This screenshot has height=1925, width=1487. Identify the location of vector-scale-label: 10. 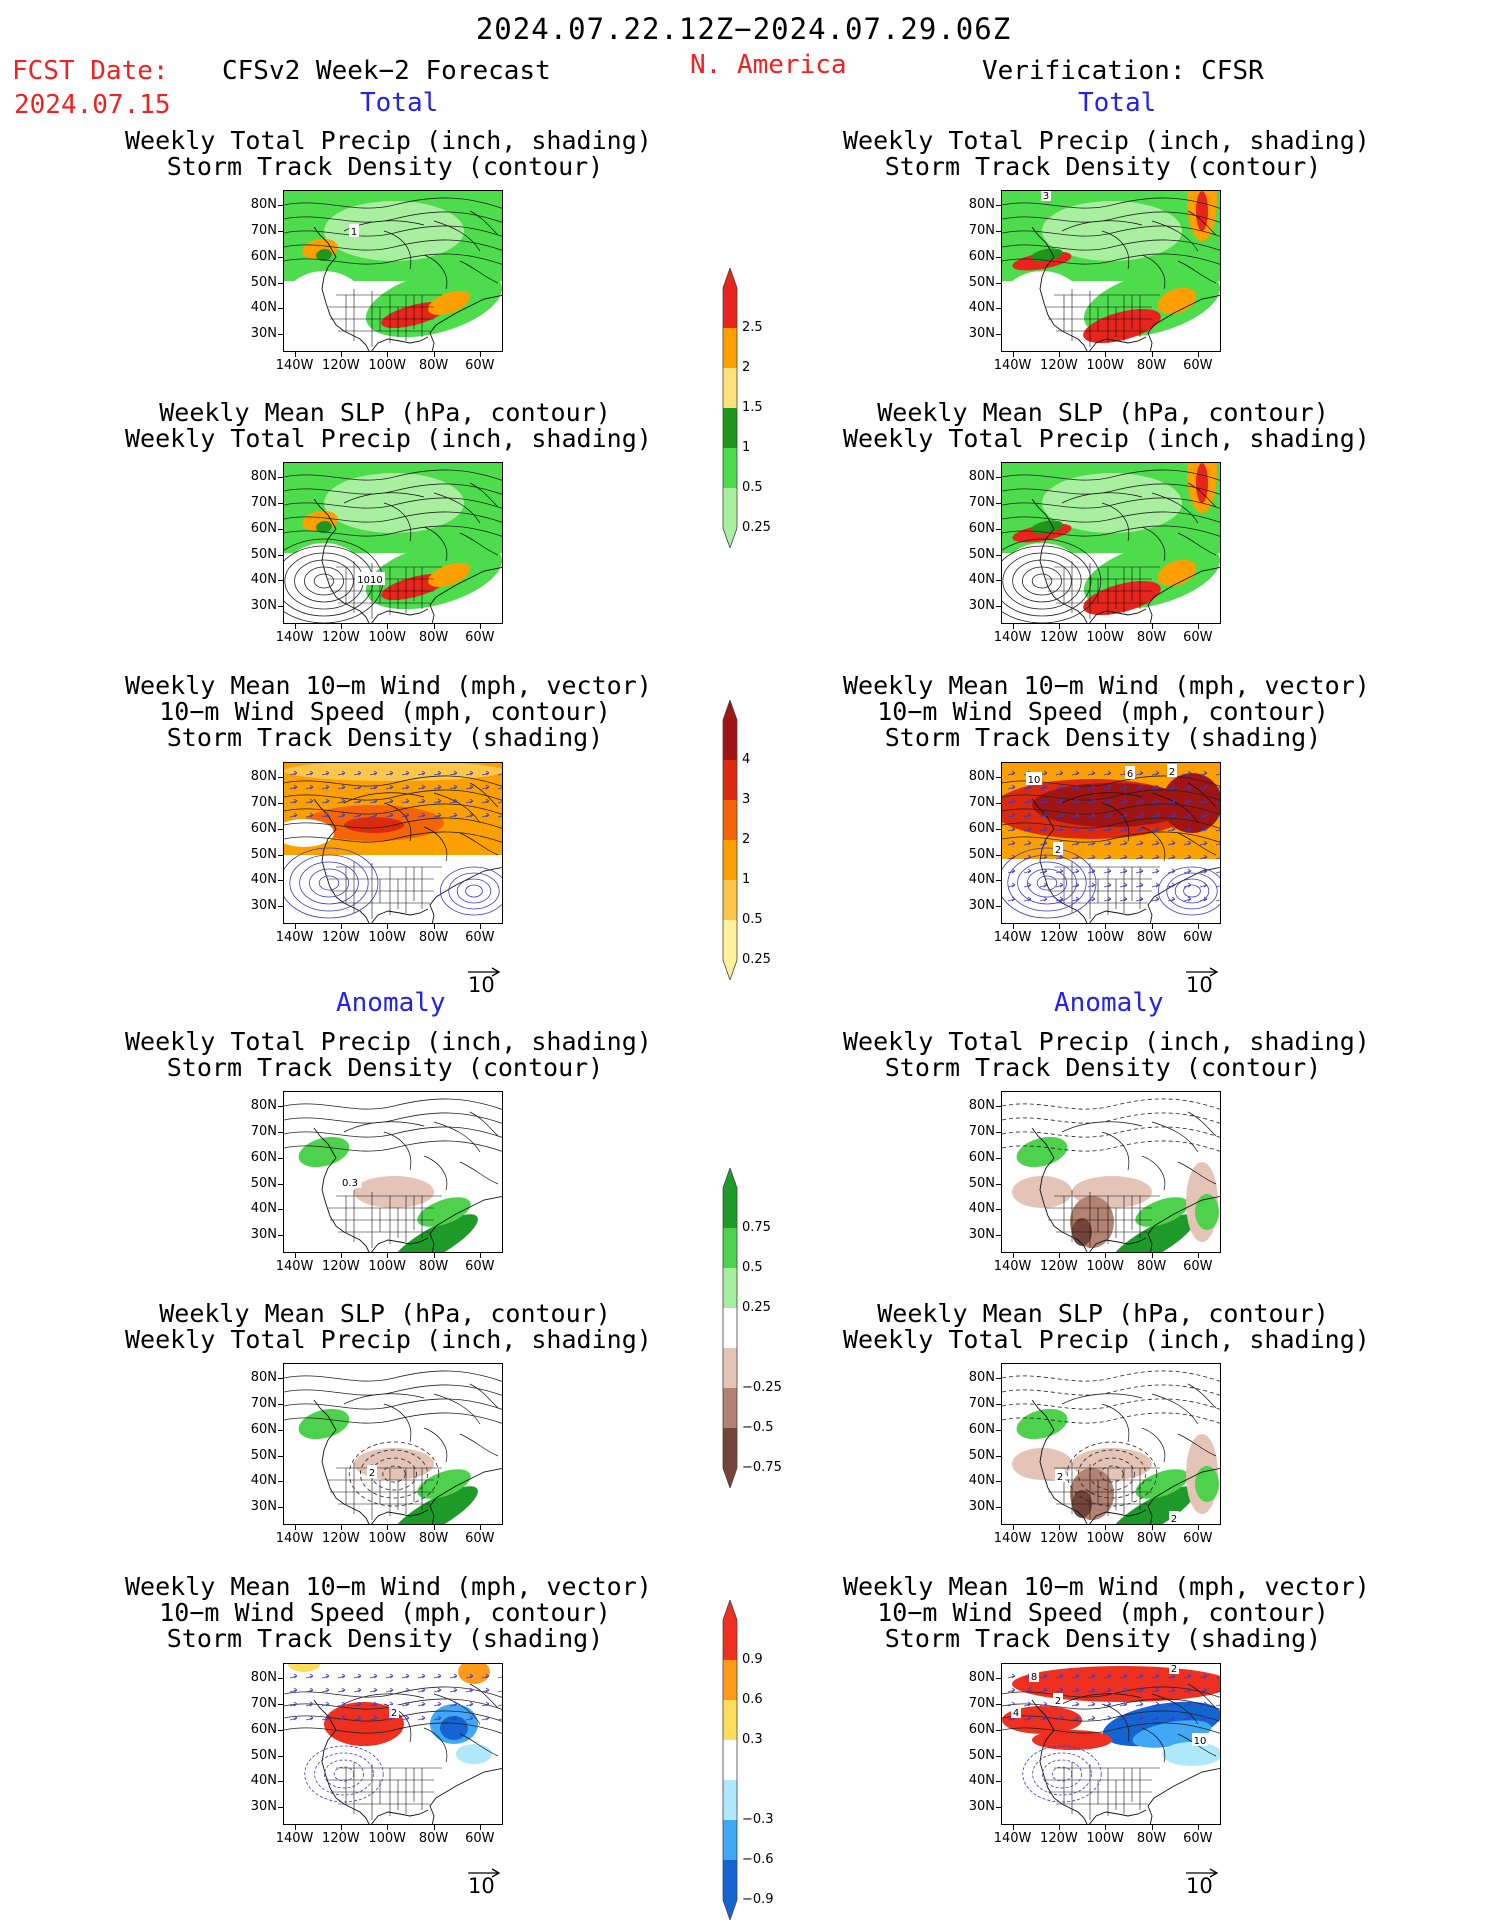
(1199, 985).